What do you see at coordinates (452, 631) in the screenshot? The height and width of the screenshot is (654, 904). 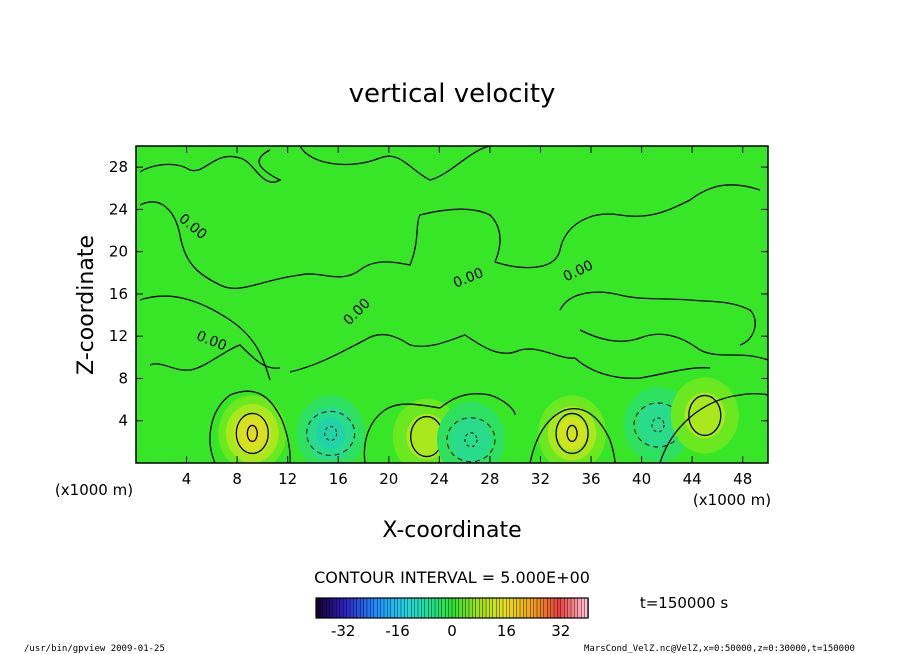 I see `colorbar-tick-label: 0` at bounding box center [452, 631].